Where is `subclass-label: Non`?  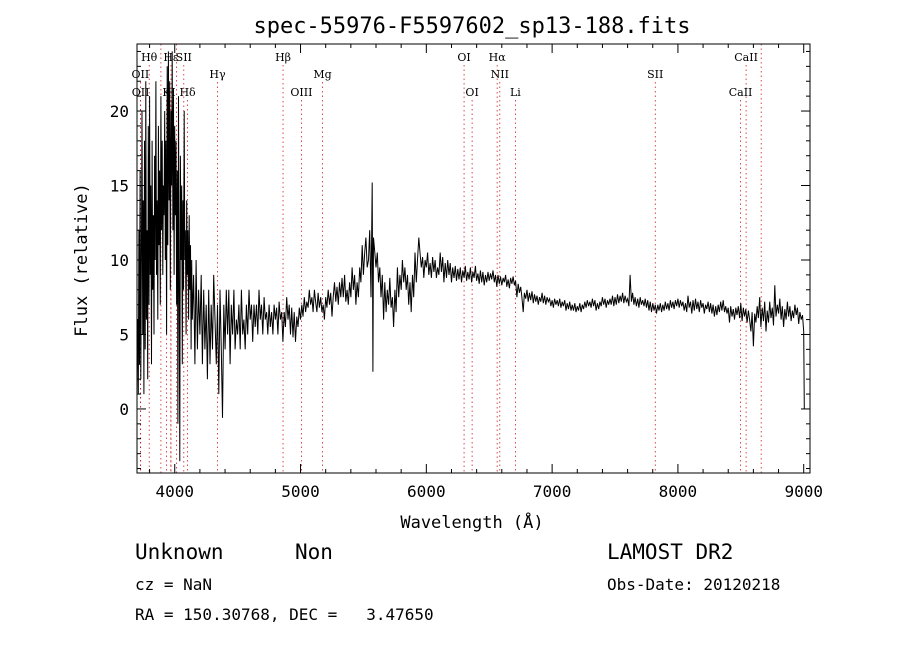 subclass-label: Non is located at coordinates (314, 552).